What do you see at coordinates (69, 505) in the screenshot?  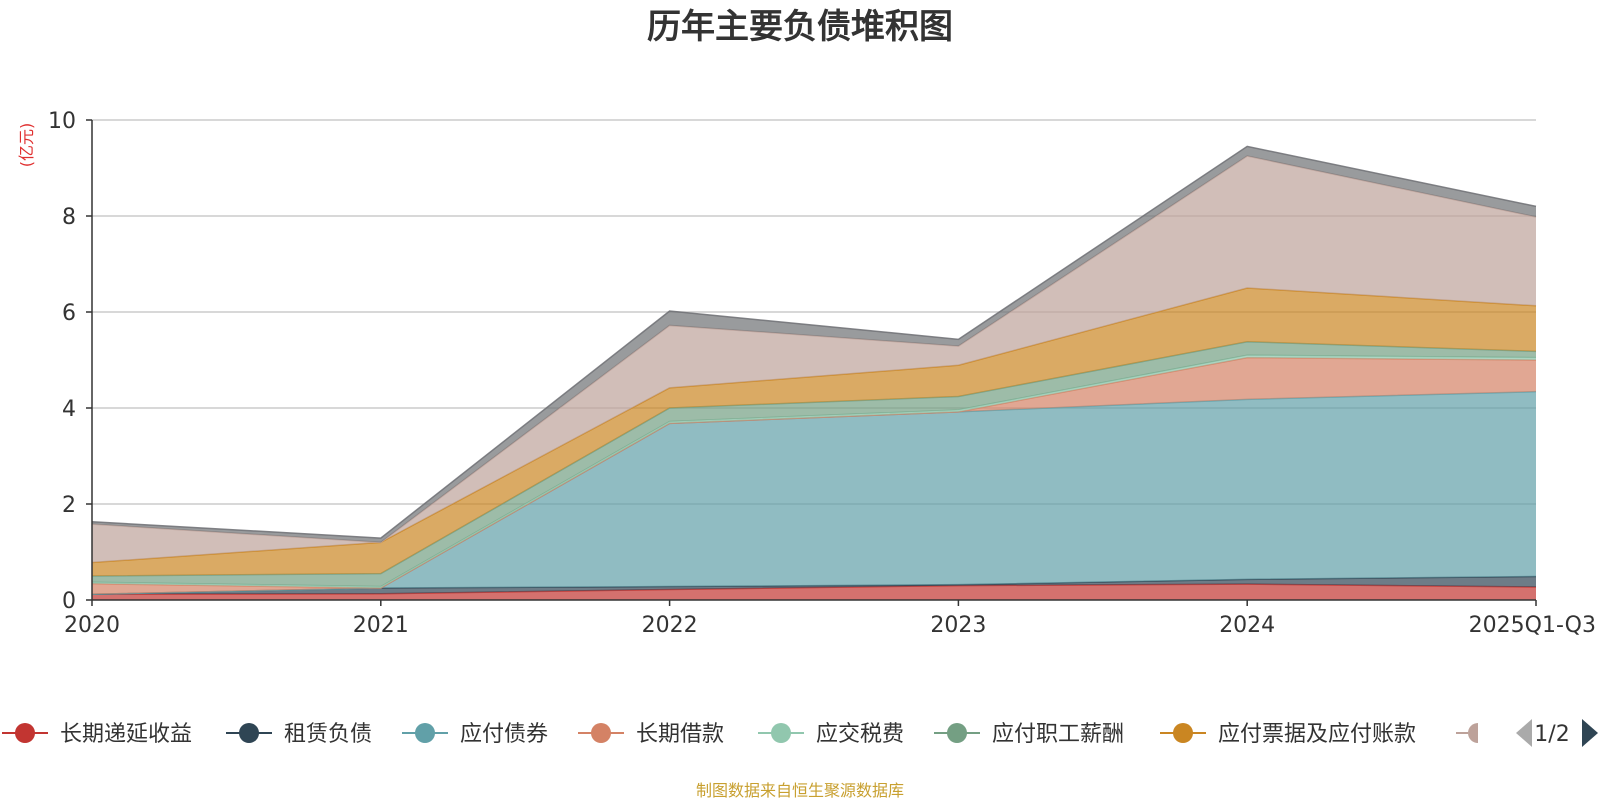 I see `y-tick-label: 2` at bounding box center [69, 505].